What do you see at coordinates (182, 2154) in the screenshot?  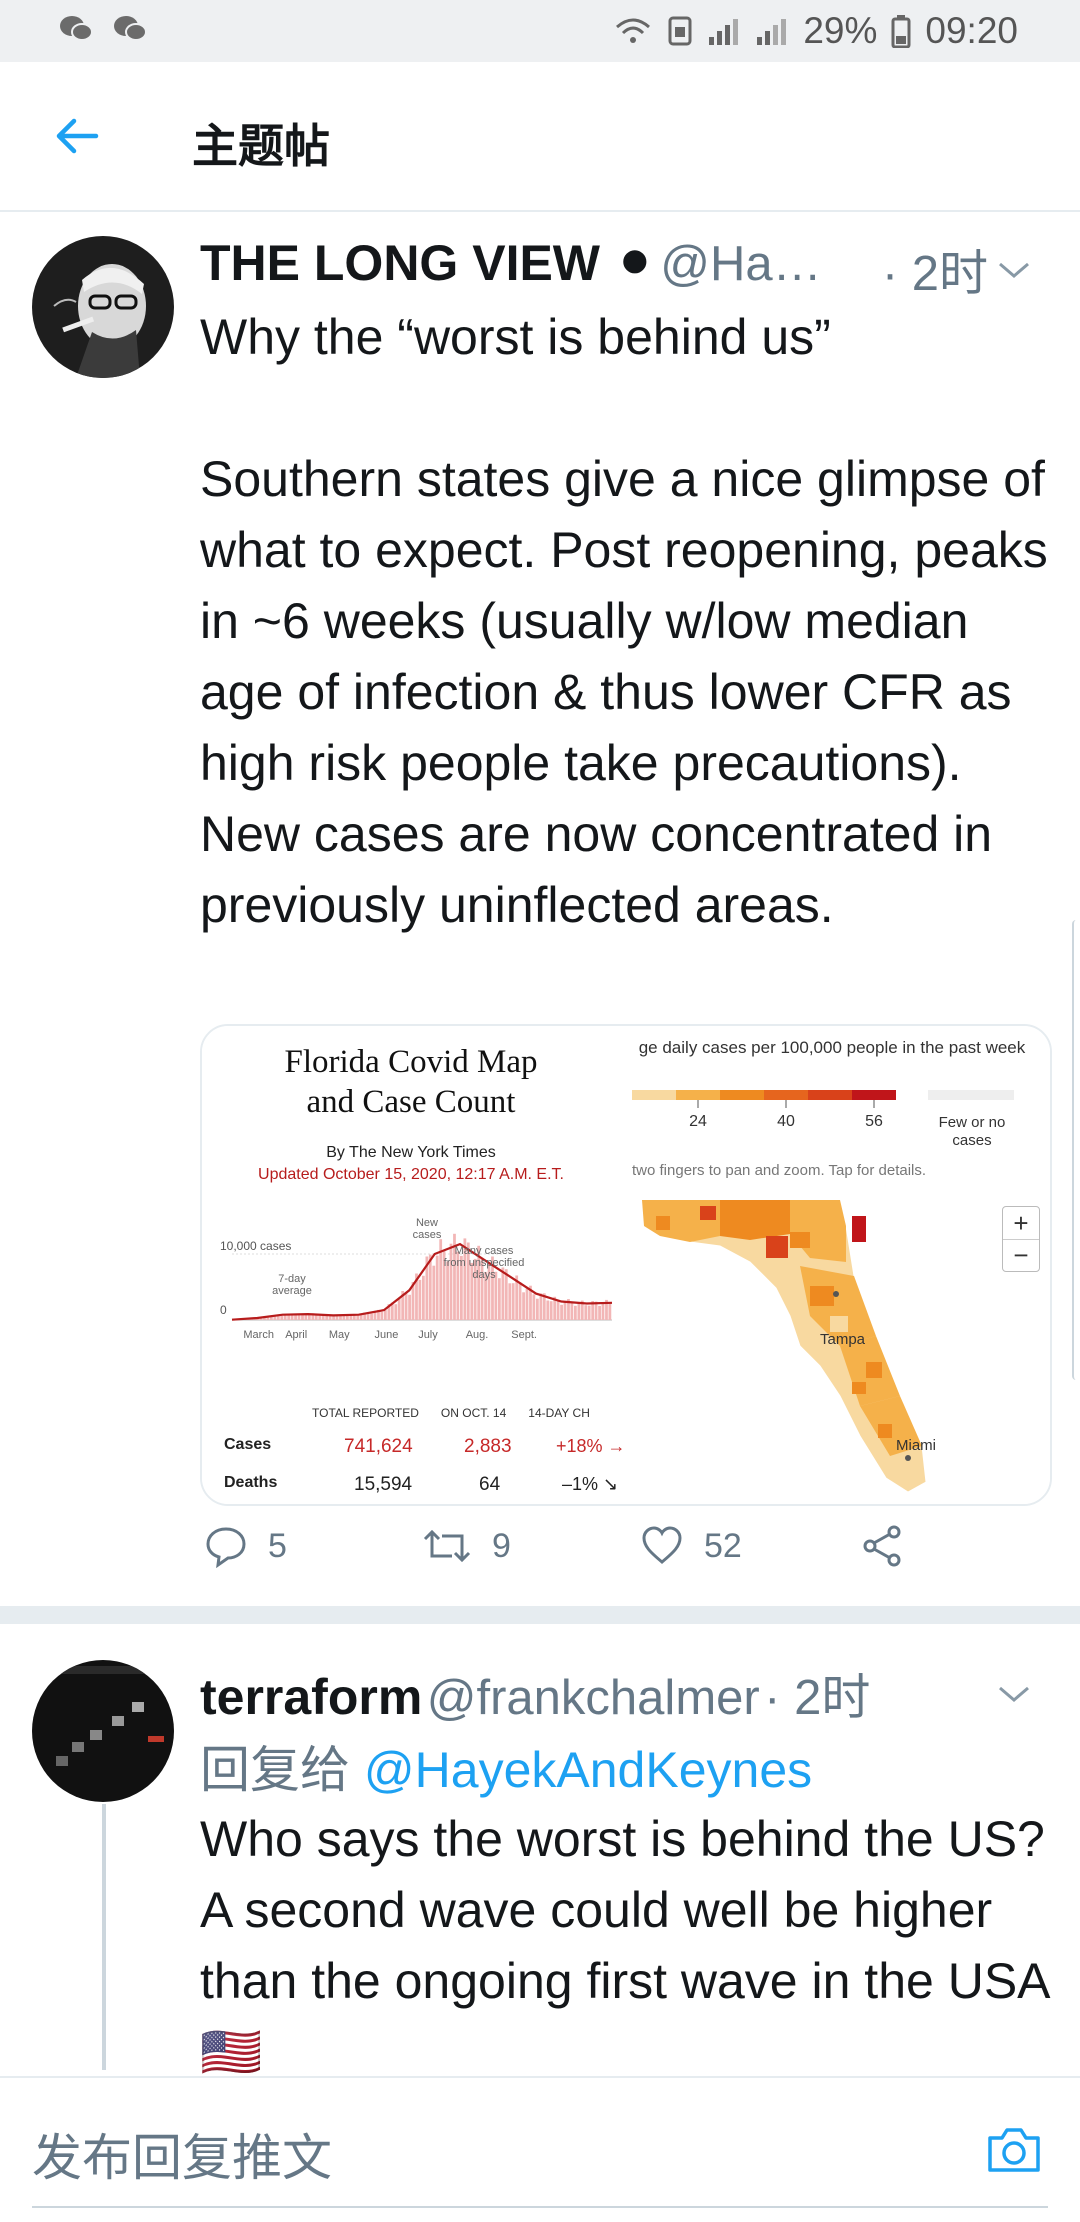 I see `reply-input: 发布回复推文` at bounding box center [182, 2154].